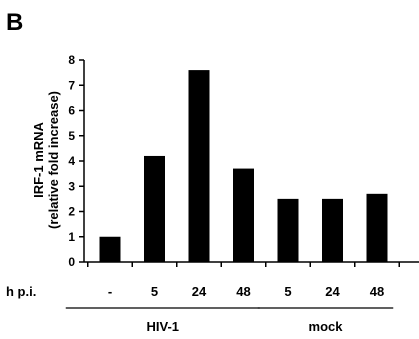  Describe the element at coordinates (53, 160) in the screenshot. I see `y-axis-title-line2: (relative fold increase)` at that location.